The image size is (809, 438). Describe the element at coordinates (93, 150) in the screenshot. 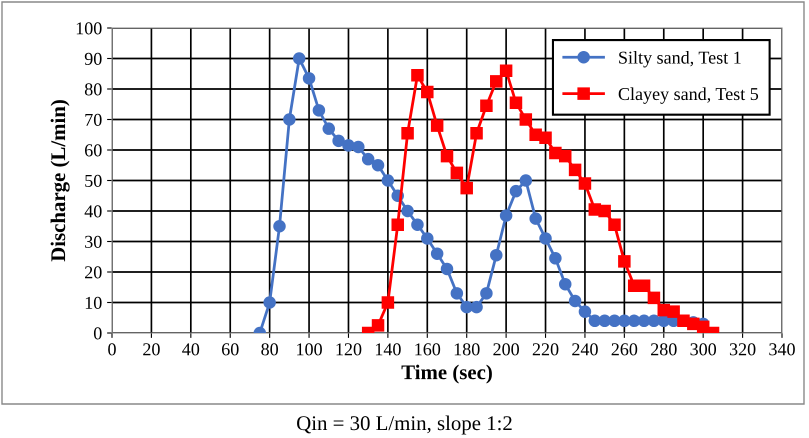

I see `y-tick-label: 60` at that location.